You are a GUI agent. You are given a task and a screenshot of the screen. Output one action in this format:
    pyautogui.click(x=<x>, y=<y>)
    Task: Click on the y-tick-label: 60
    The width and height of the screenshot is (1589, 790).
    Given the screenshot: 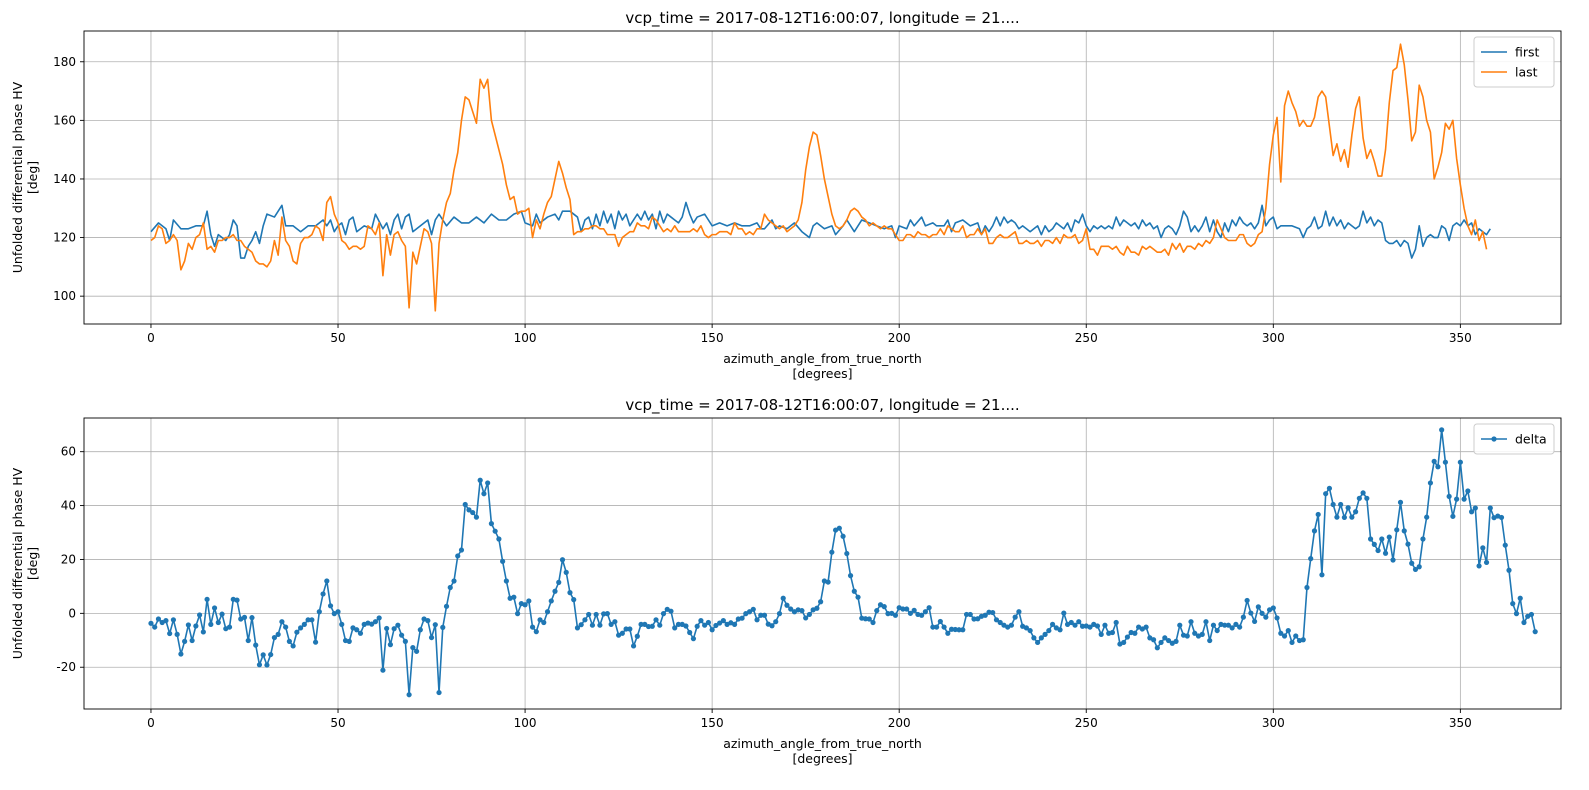 What is the action you would take?
    pyautogui.click(x=68, y=452)
    